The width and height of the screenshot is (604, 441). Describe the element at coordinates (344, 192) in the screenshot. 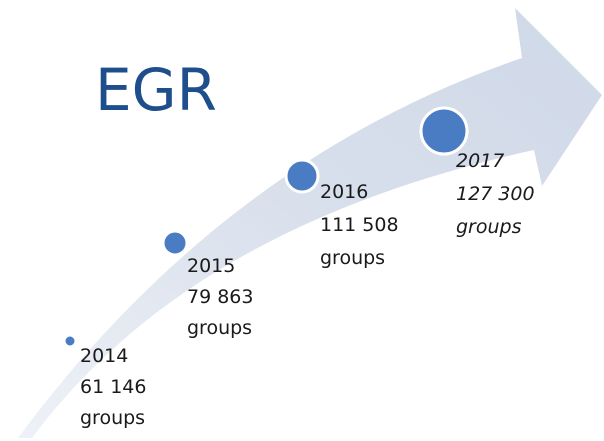

I see `year: 2016` at that location.